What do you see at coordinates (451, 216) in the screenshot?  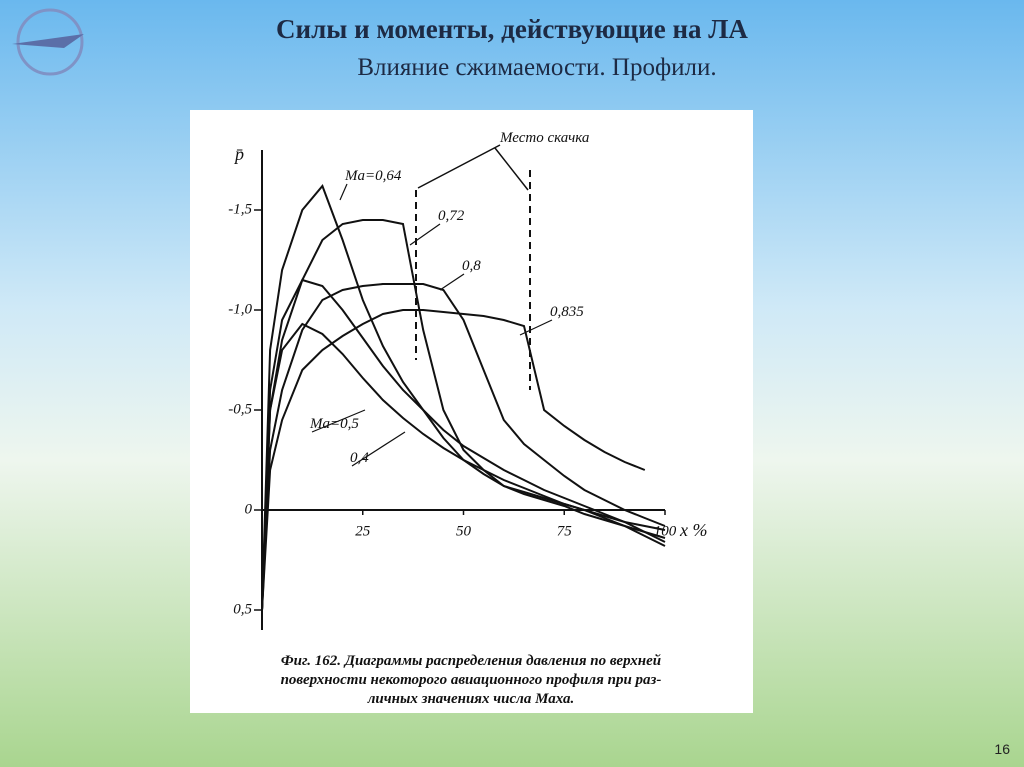 I see `series-label: 0,72` at bounding box center [451, 216].